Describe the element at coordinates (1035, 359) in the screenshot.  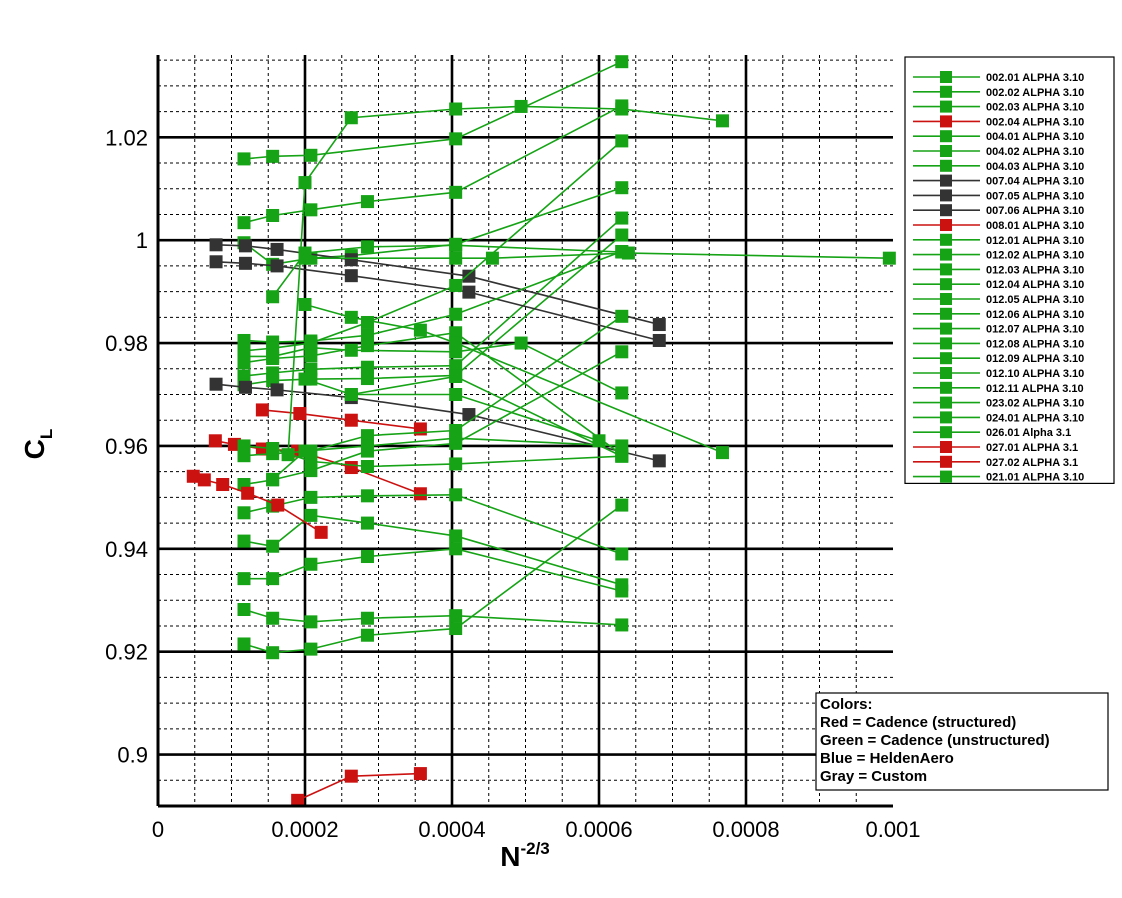
I see `legend-label: 012.09 ALPHA 3.10` at that location.